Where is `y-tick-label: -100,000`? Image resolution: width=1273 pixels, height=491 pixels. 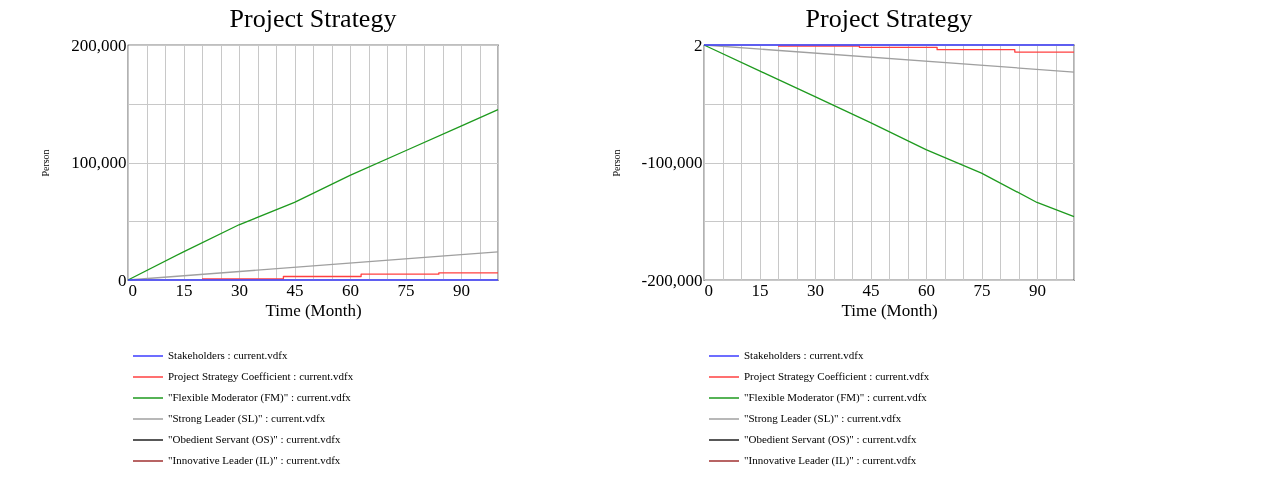 y-tick-label: -100,000 is located at coordinates (672, 162).